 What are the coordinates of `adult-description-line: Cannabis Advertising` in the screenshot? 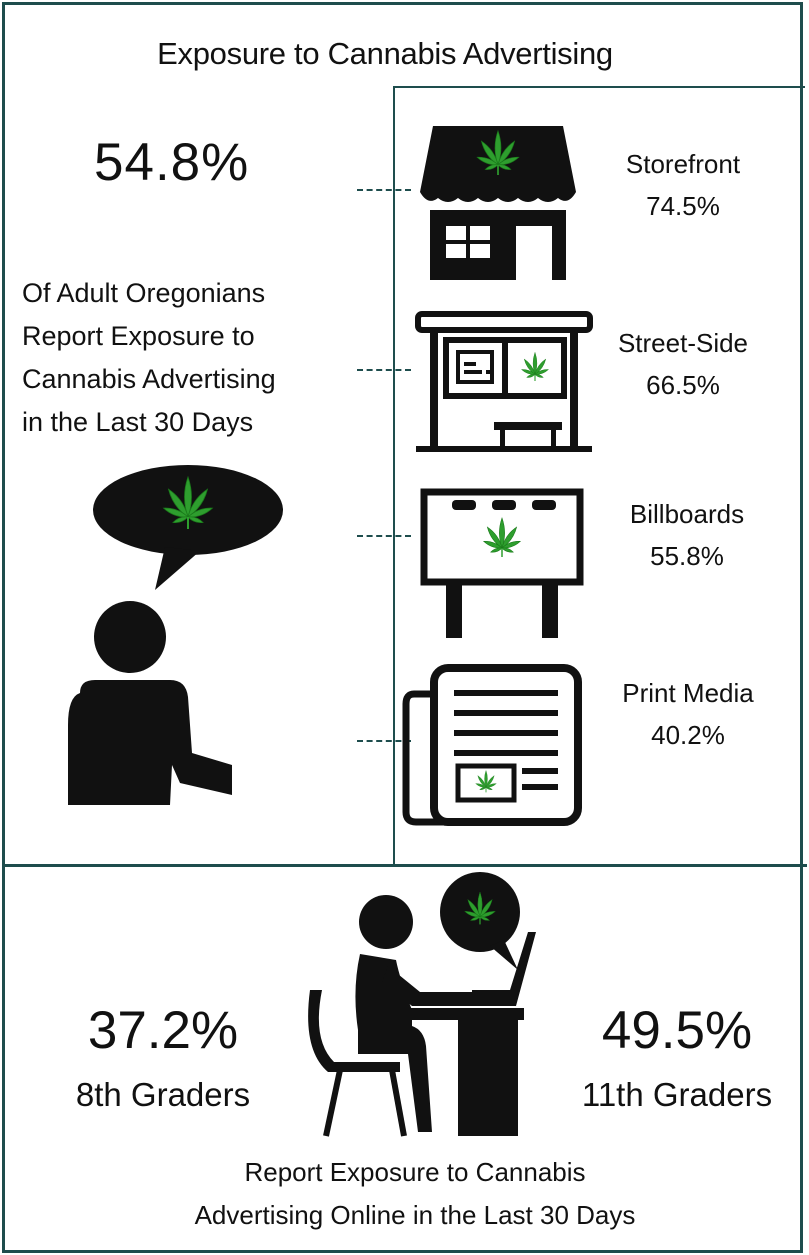 It's located at (149, 379).